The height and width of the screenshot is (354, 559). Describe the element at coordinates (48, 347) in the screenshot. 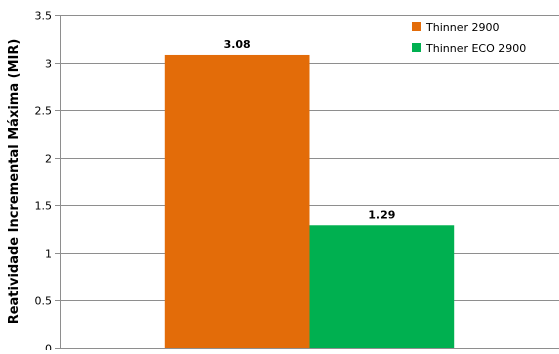

I see `y-tick-label: 0` at that location.